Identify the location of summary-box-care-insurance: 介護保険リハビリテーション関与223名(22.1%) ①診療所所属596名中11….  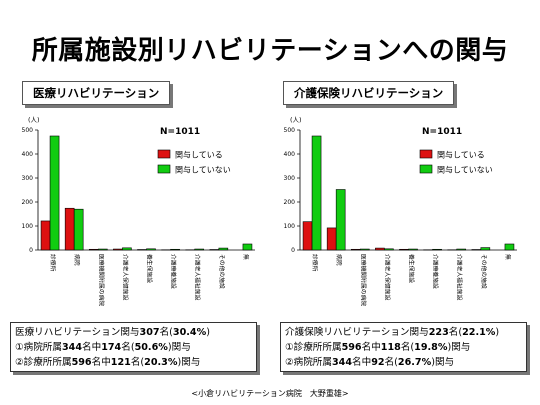
(403, 347).